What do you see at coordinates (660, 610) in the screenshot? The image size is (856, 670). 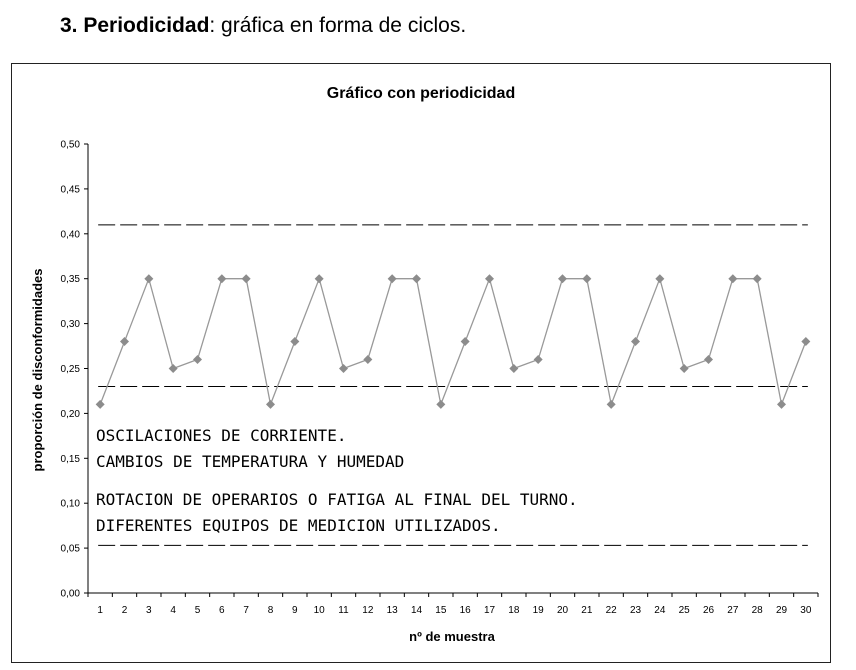 I see `x-tick-label: 24` at bounding box center [660, 610].